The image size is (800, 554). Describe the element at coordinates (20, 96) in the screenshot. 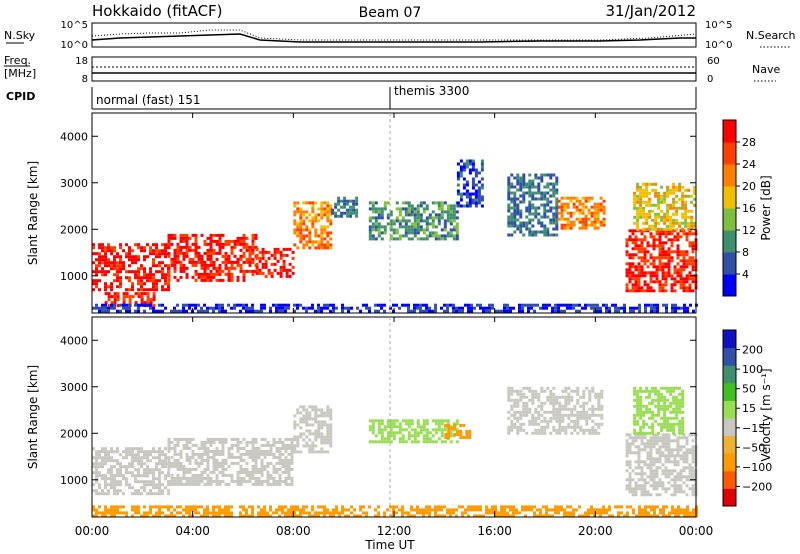

I see `cpid-label: CPID` at that location.